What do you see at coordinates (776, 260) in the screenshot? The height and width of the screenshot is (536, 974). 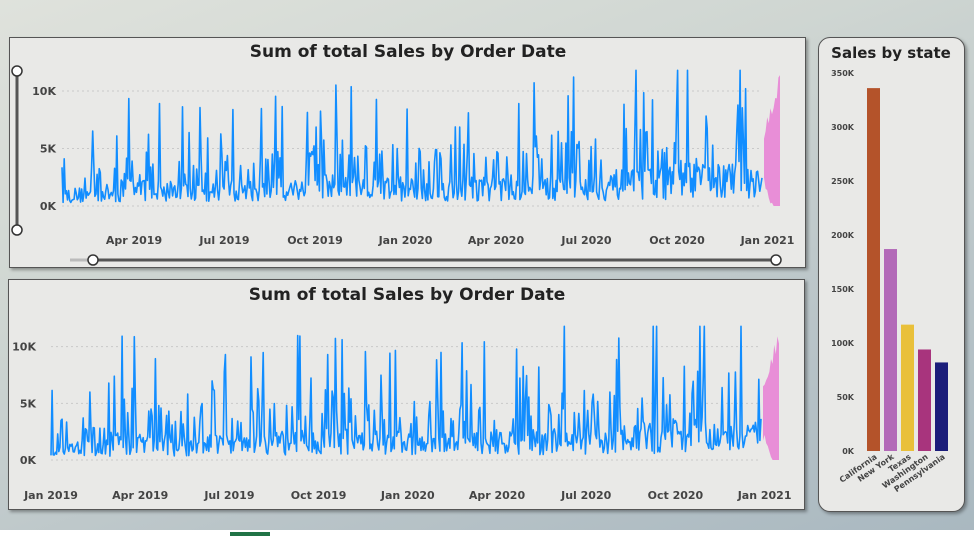 I see `x-range-handle-right` at bounding box center [776, 260].